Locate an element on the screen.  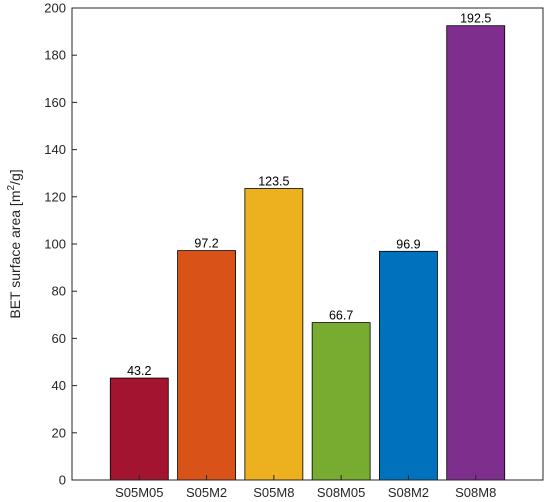
bar-S08M05 is located at coordinates (341, 401).